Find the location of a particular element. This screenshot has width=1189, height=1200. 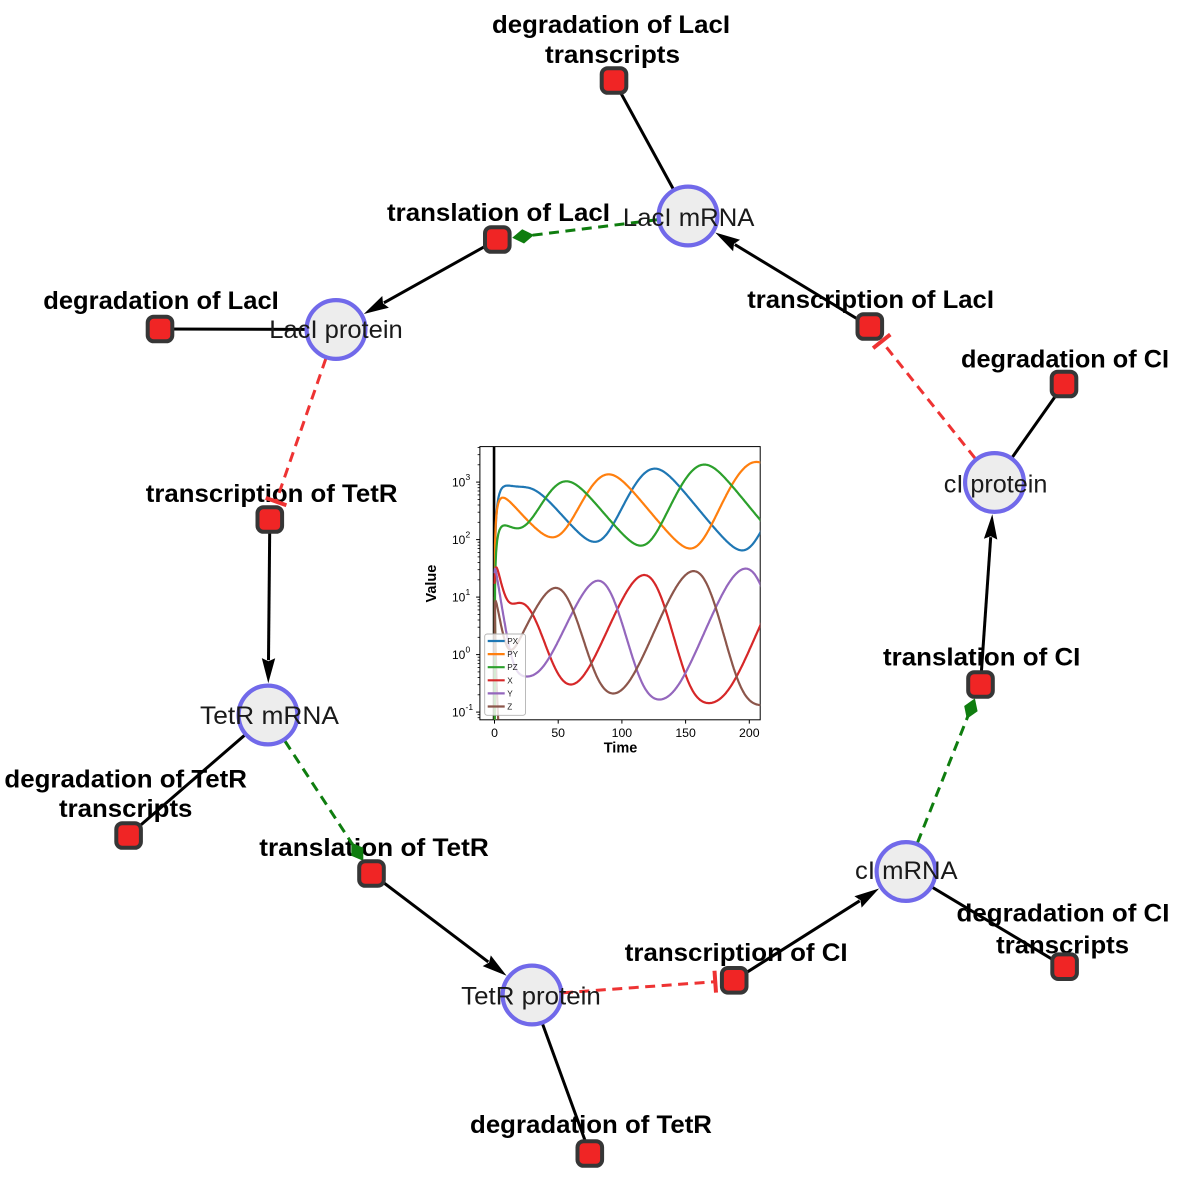

svg-text: 150 is located at coordinates (685, 733).